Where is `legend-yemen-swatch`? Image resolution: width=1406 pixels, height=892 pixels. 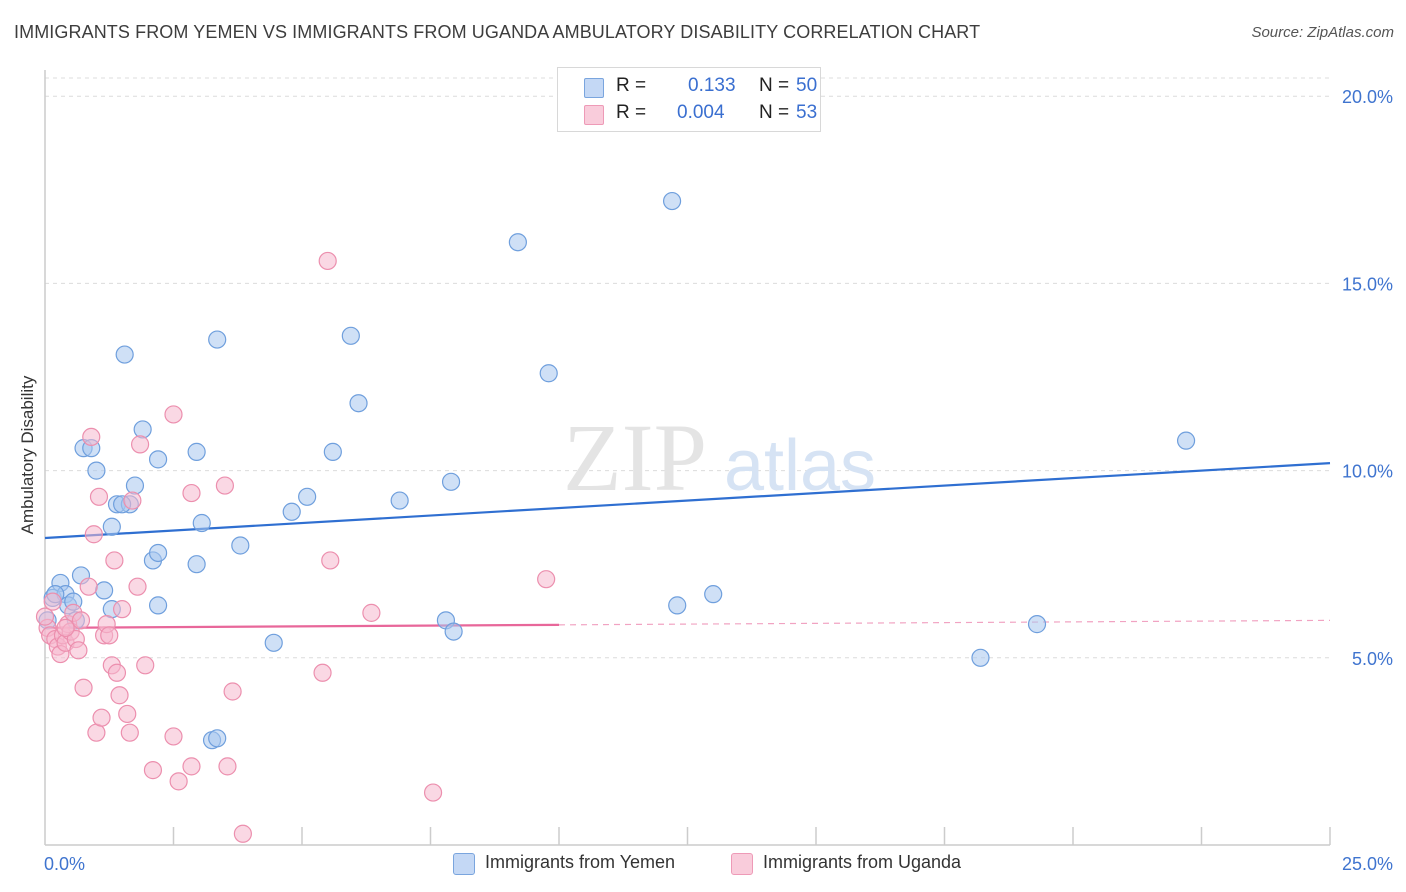
legend-yemen-swatch is located at coordinates (464, 864).